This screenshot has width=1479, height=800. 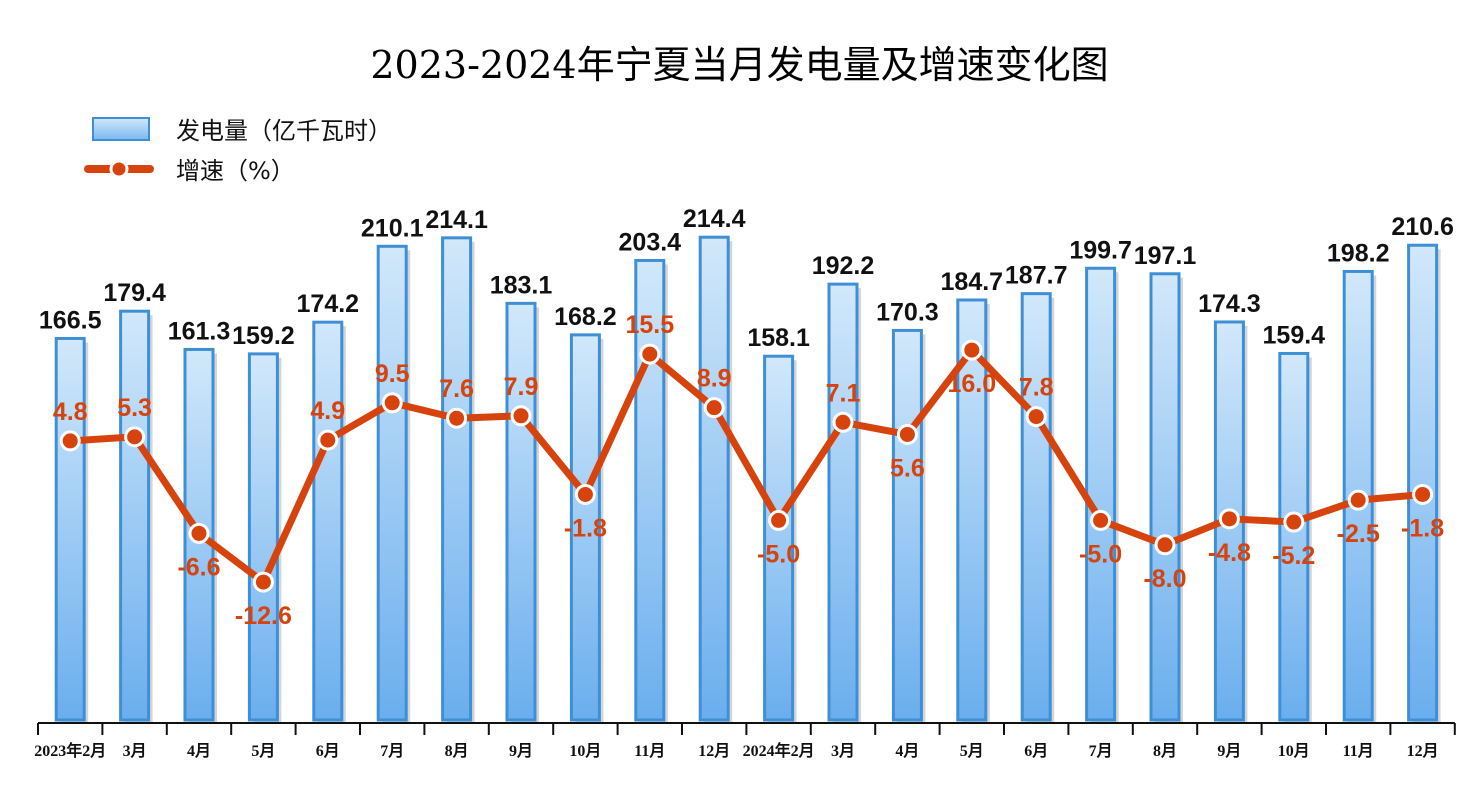 I want to click on bar-value-label: 184.7, so click(x=972, y=282).